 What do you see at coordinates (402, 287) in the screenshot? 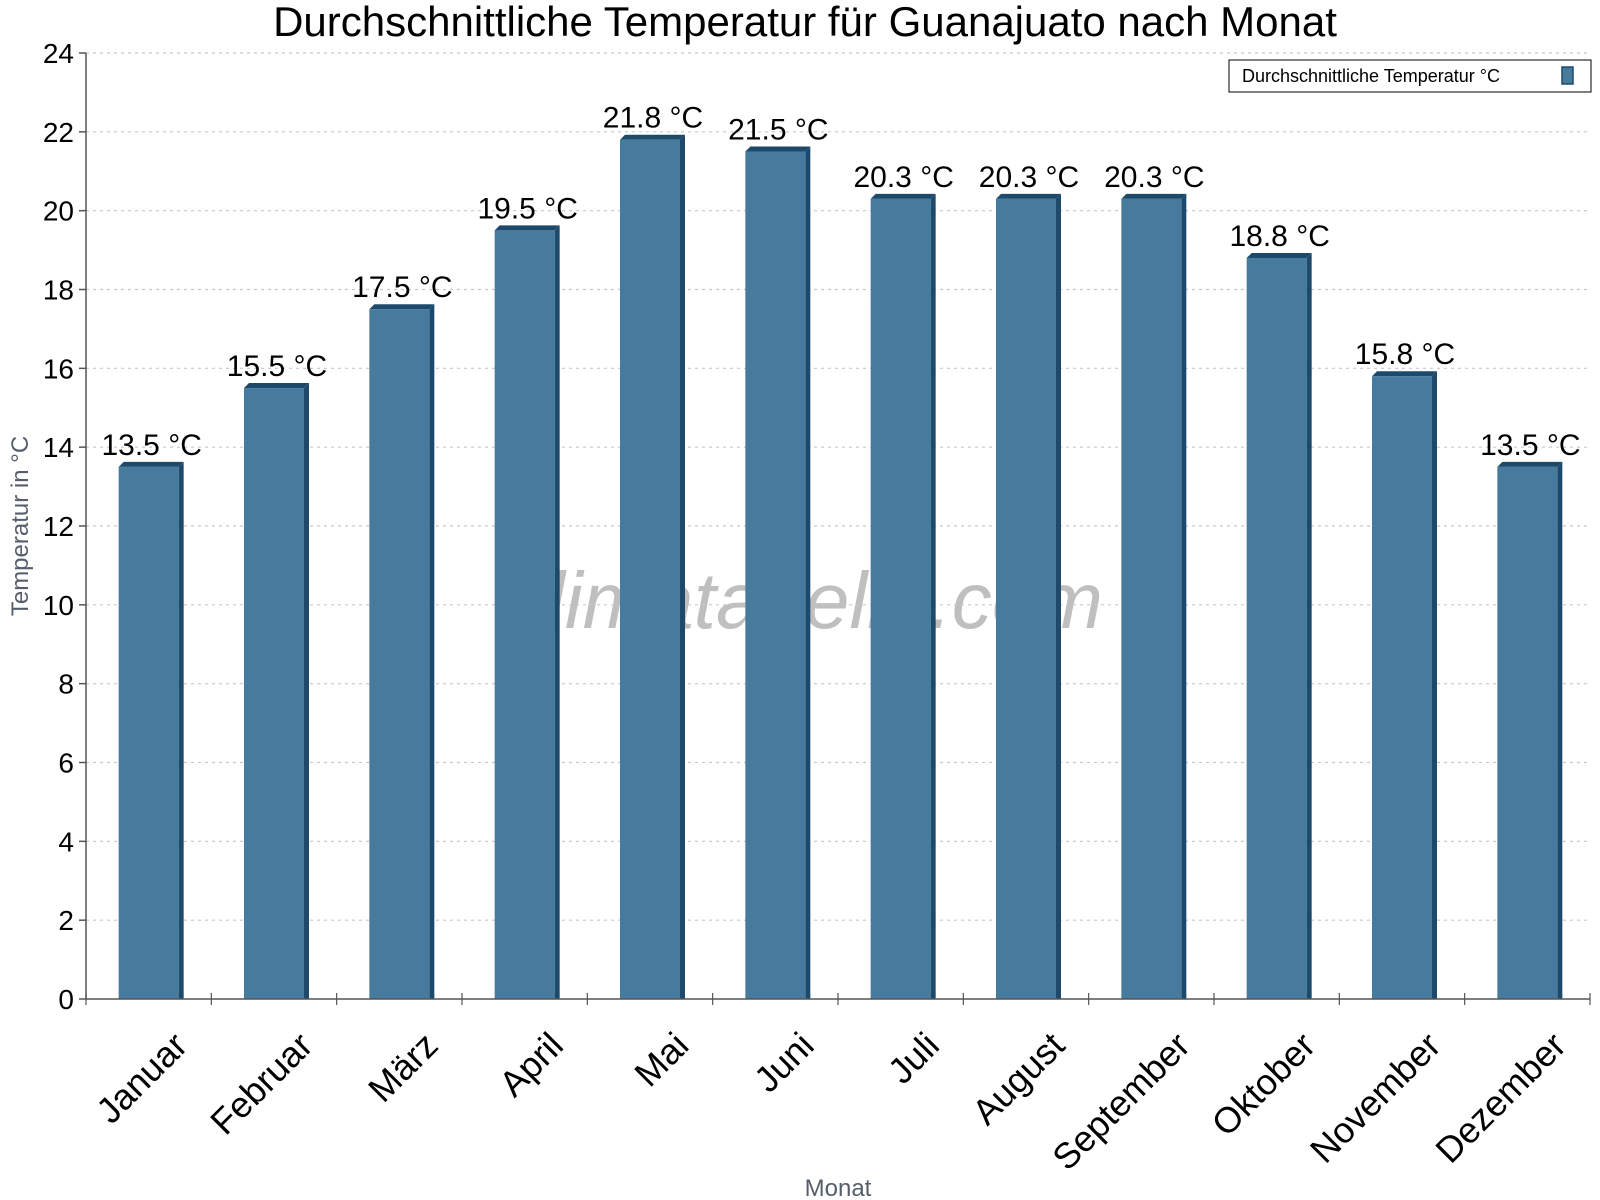
I see `data-label: 17.5 °C` at bounding box center [402, 287].